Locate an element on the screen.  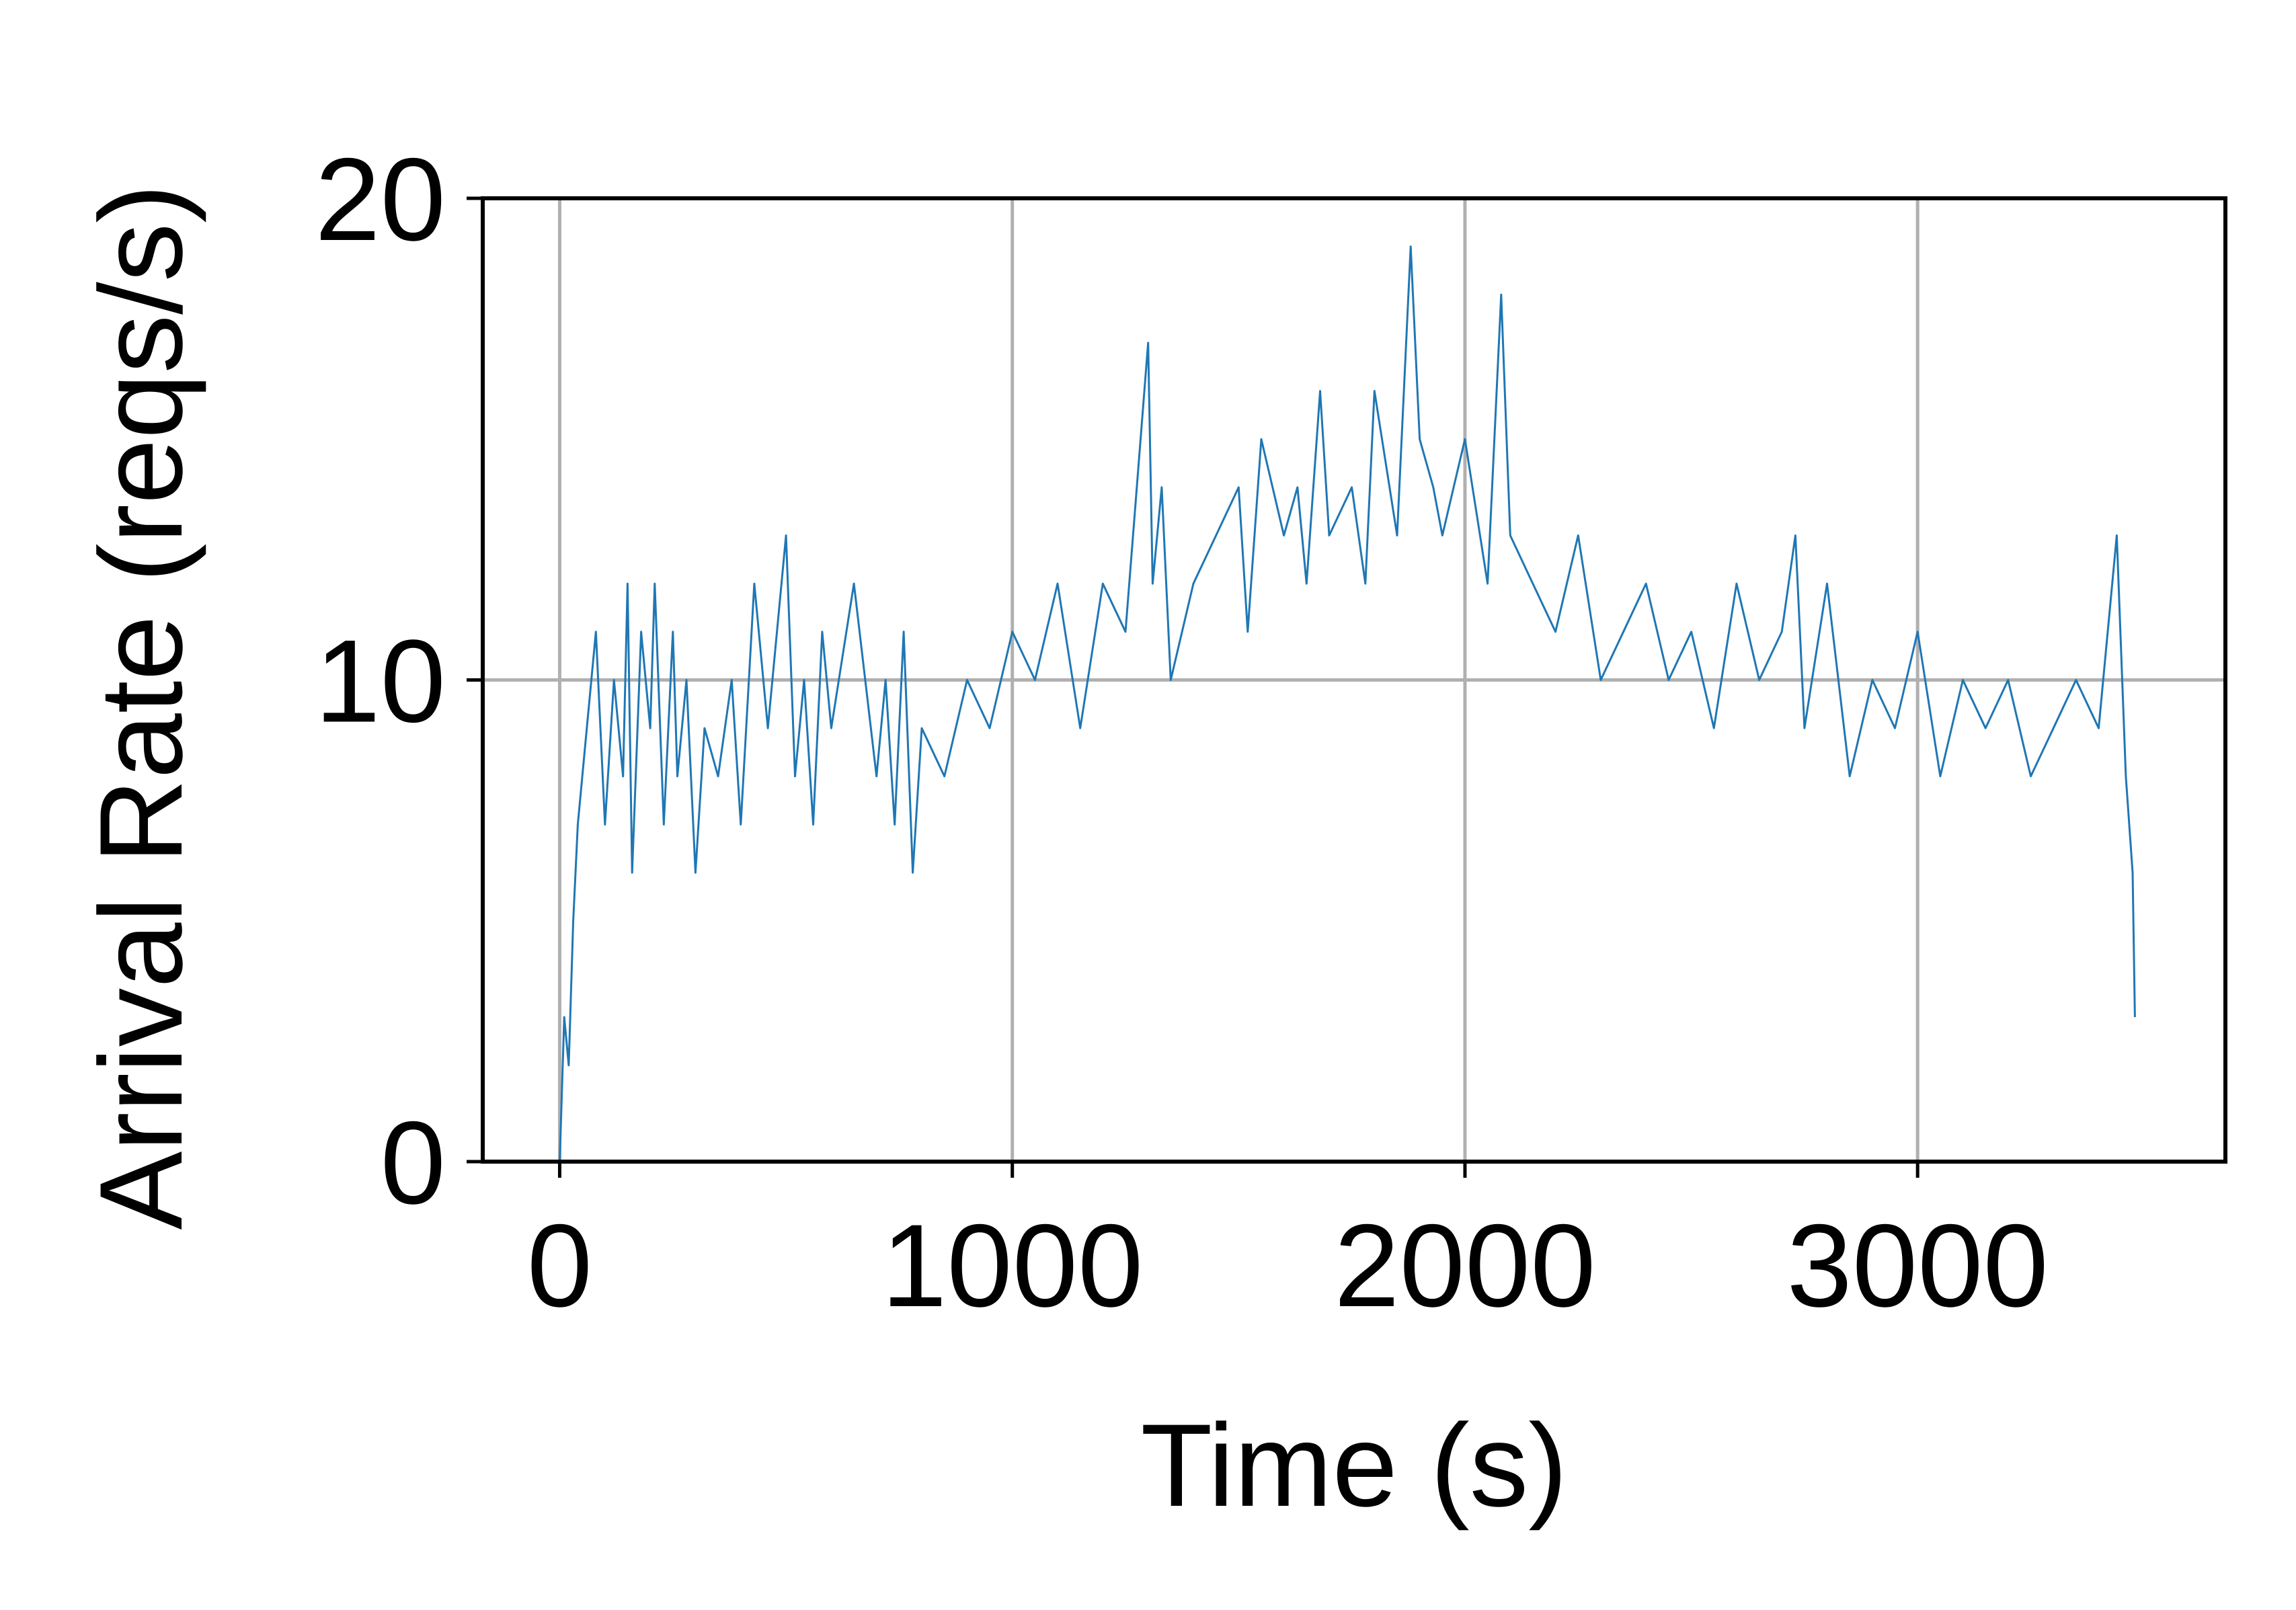
y-tick-label: 0 is located at coordinates (413, 1163).